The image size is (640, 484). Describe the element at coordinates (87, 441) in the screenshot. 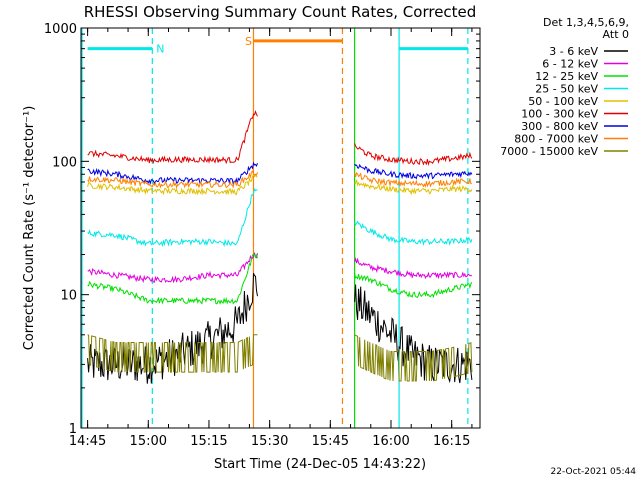

I see `x-tick-label-1: 14:45` at that location.